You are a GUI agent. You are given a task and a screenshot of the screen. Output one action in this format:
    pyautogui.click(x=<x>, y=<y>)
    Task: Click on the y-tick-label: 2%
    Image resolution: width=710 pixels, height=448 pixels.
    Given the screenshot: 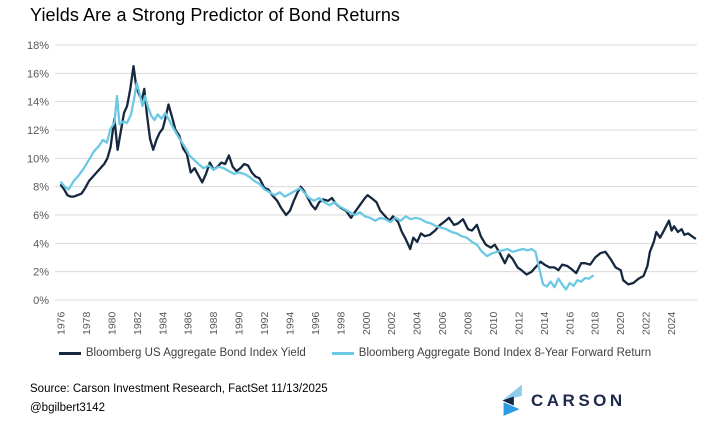 What is the action you would take?
    pyautogui.click(x=41, y=273)
    